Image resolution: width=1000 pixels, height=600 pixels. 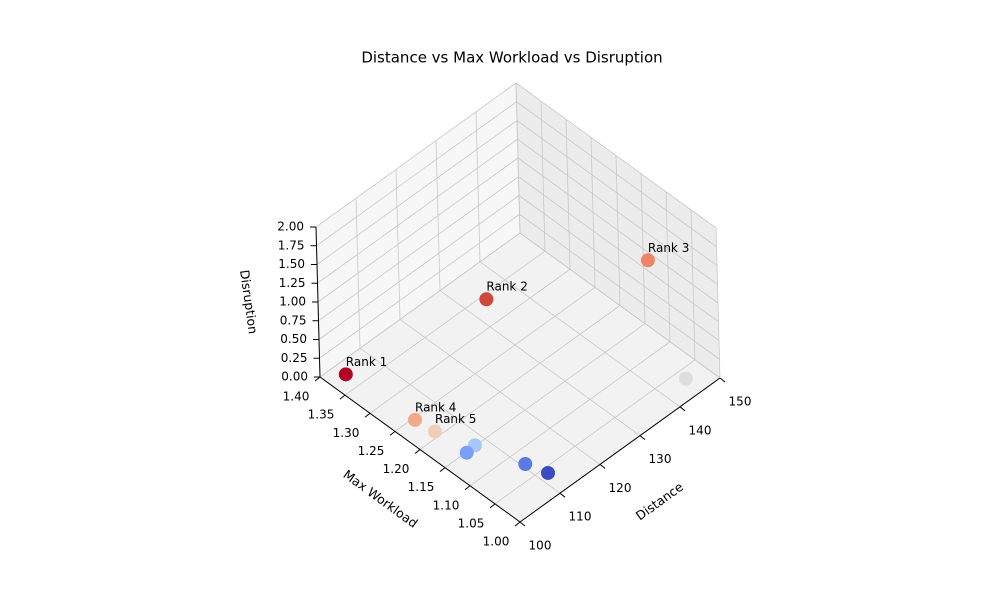 I want to click on point-label: Rank 5, so click(x=455, y=419).